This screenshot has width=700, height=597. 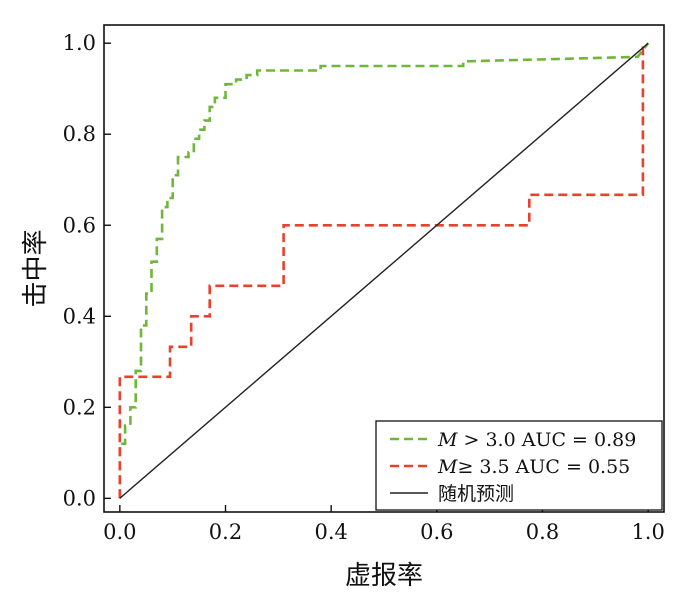 What do you see at coordinates (330, 532) in the screenshot?
I see `x-tick-label: 0.4` at bounding box center [330, 532].